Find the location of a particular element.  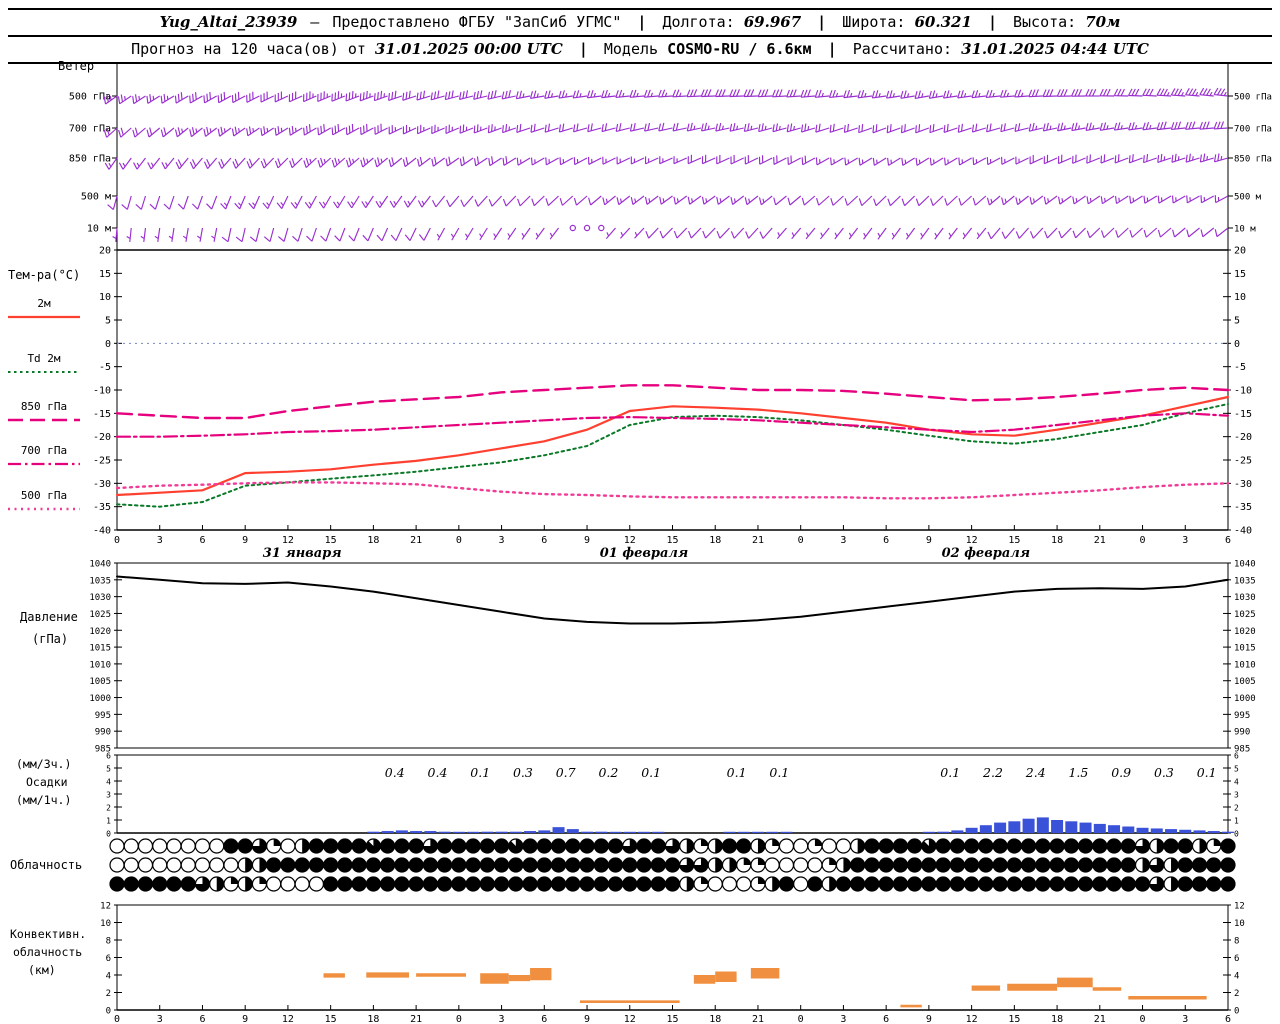

svg-text: Облачность is located at coordinates (46, 865).